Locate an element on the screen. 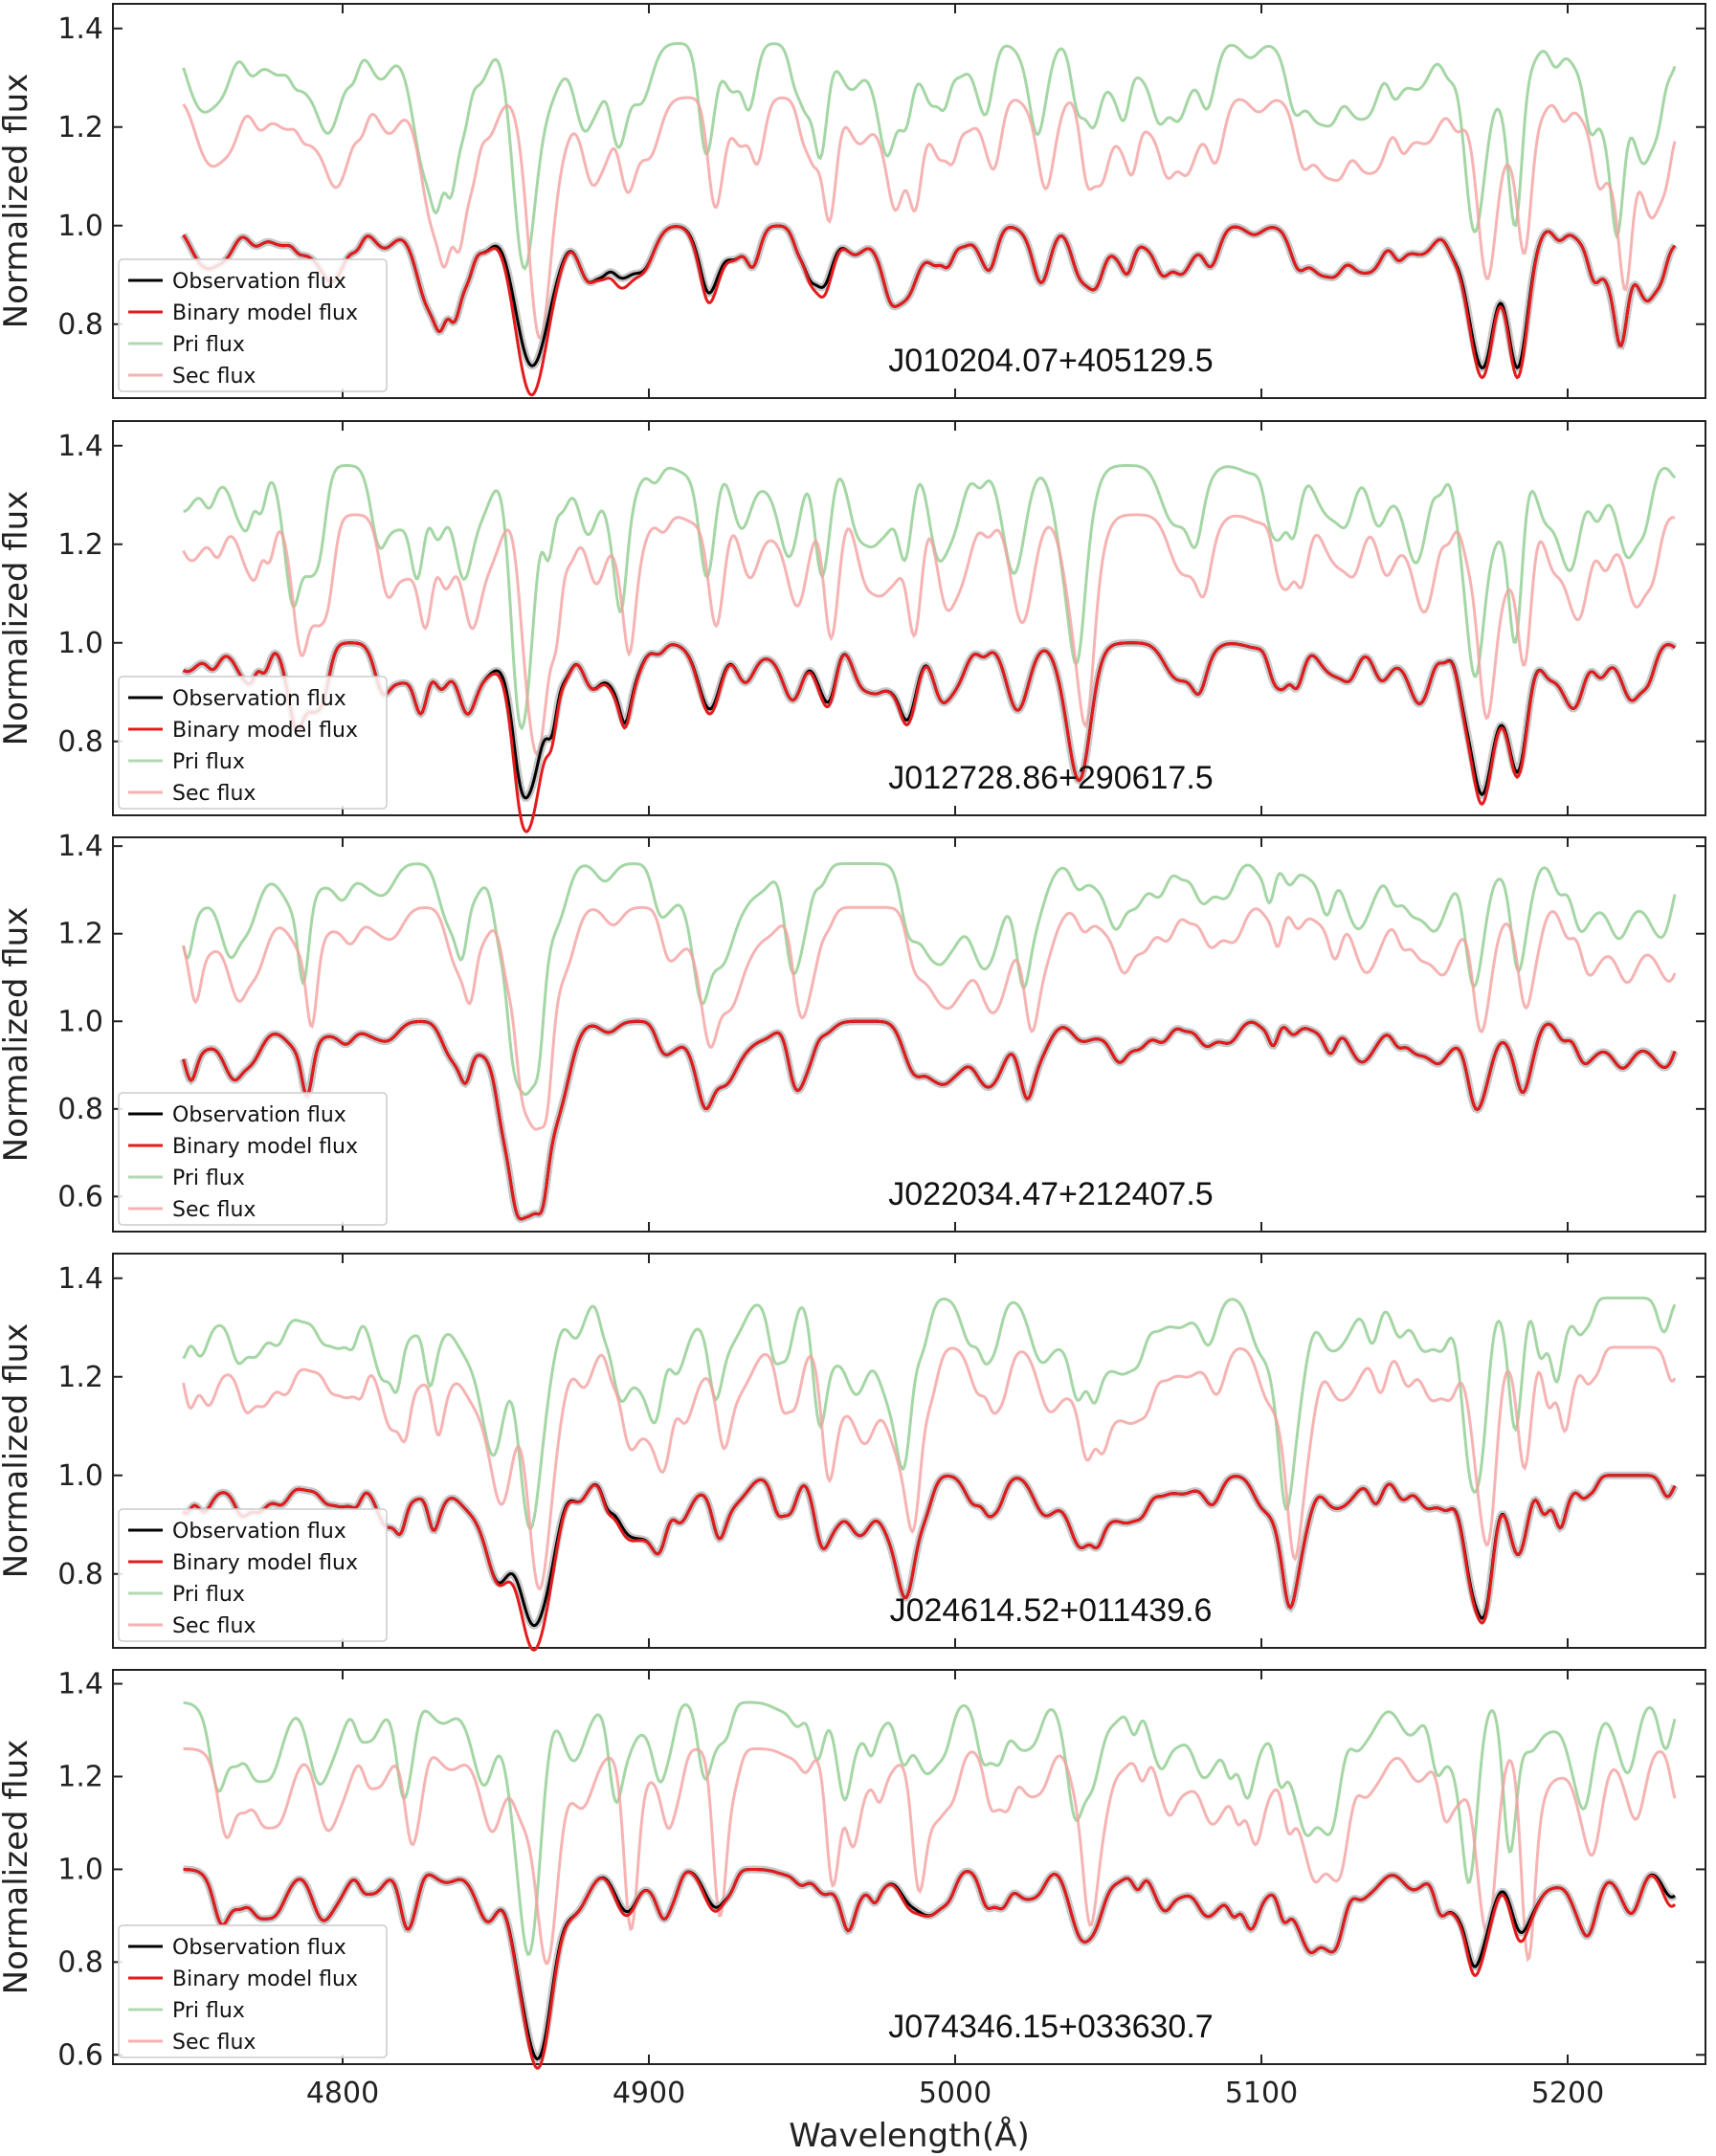  x-tick-label: 4900 is located at coordinates (649, 2093).